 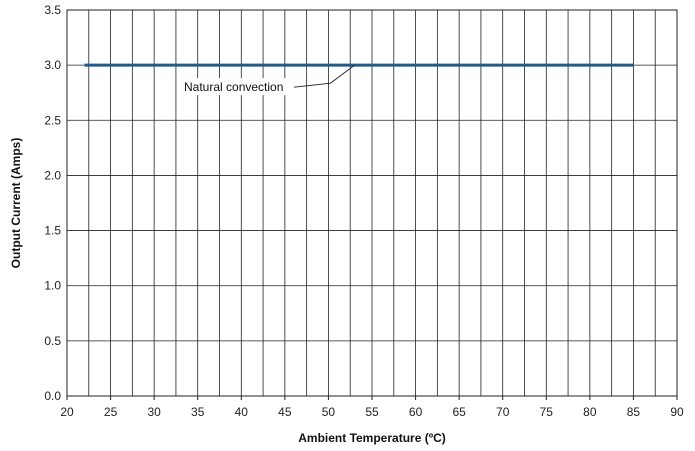 I want to click on x-tick-label: 75, so click(x=547, y=412).